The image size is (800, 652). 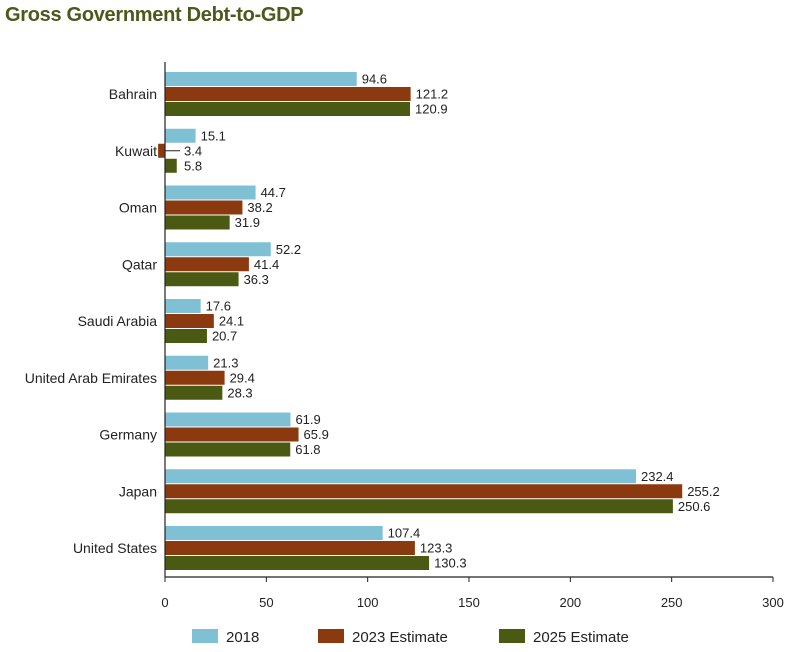 I want to click on x-tick-label: 300, so click(x=773, y=602).